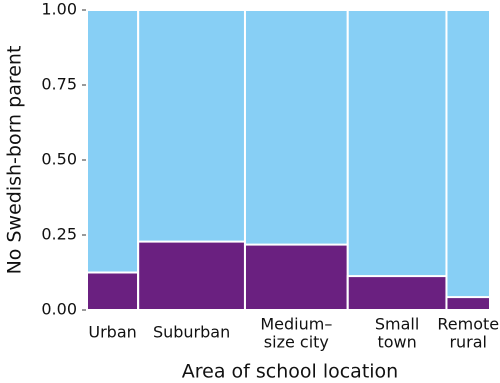 The image size is (500, 383). What do you see at coordinates (468, 342) in the screenshot?
I see `x-tick-label: rural` at bounding box center [468, 342].